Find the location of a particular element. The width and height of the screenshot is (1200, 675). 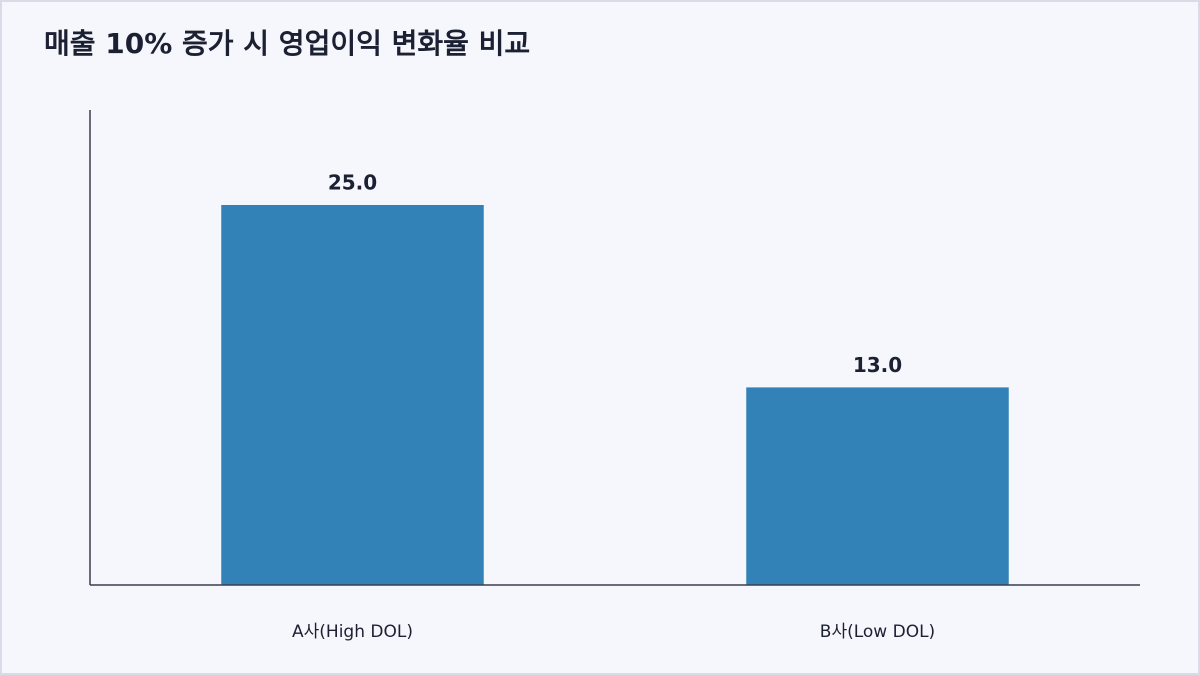

data-label: 25.0 is located at coordinates (352, 183).